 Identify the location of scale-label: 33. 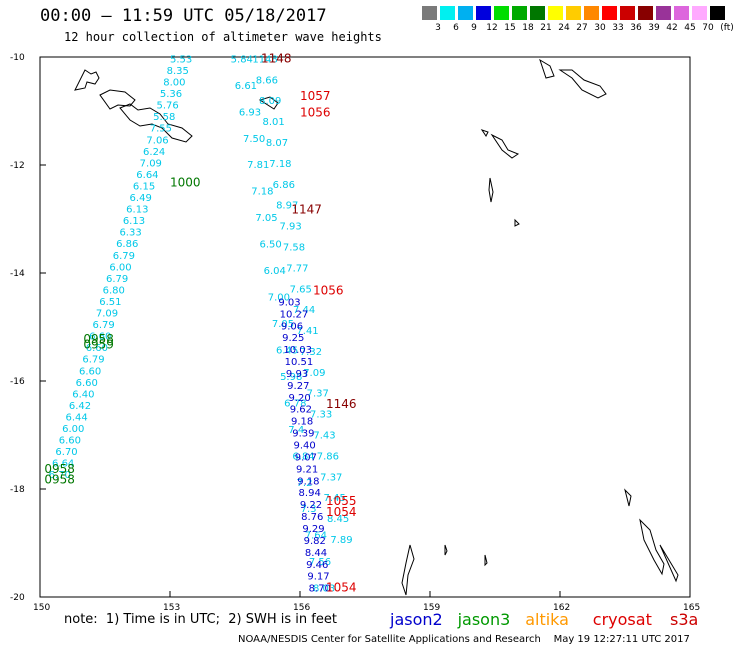
(618, 28).